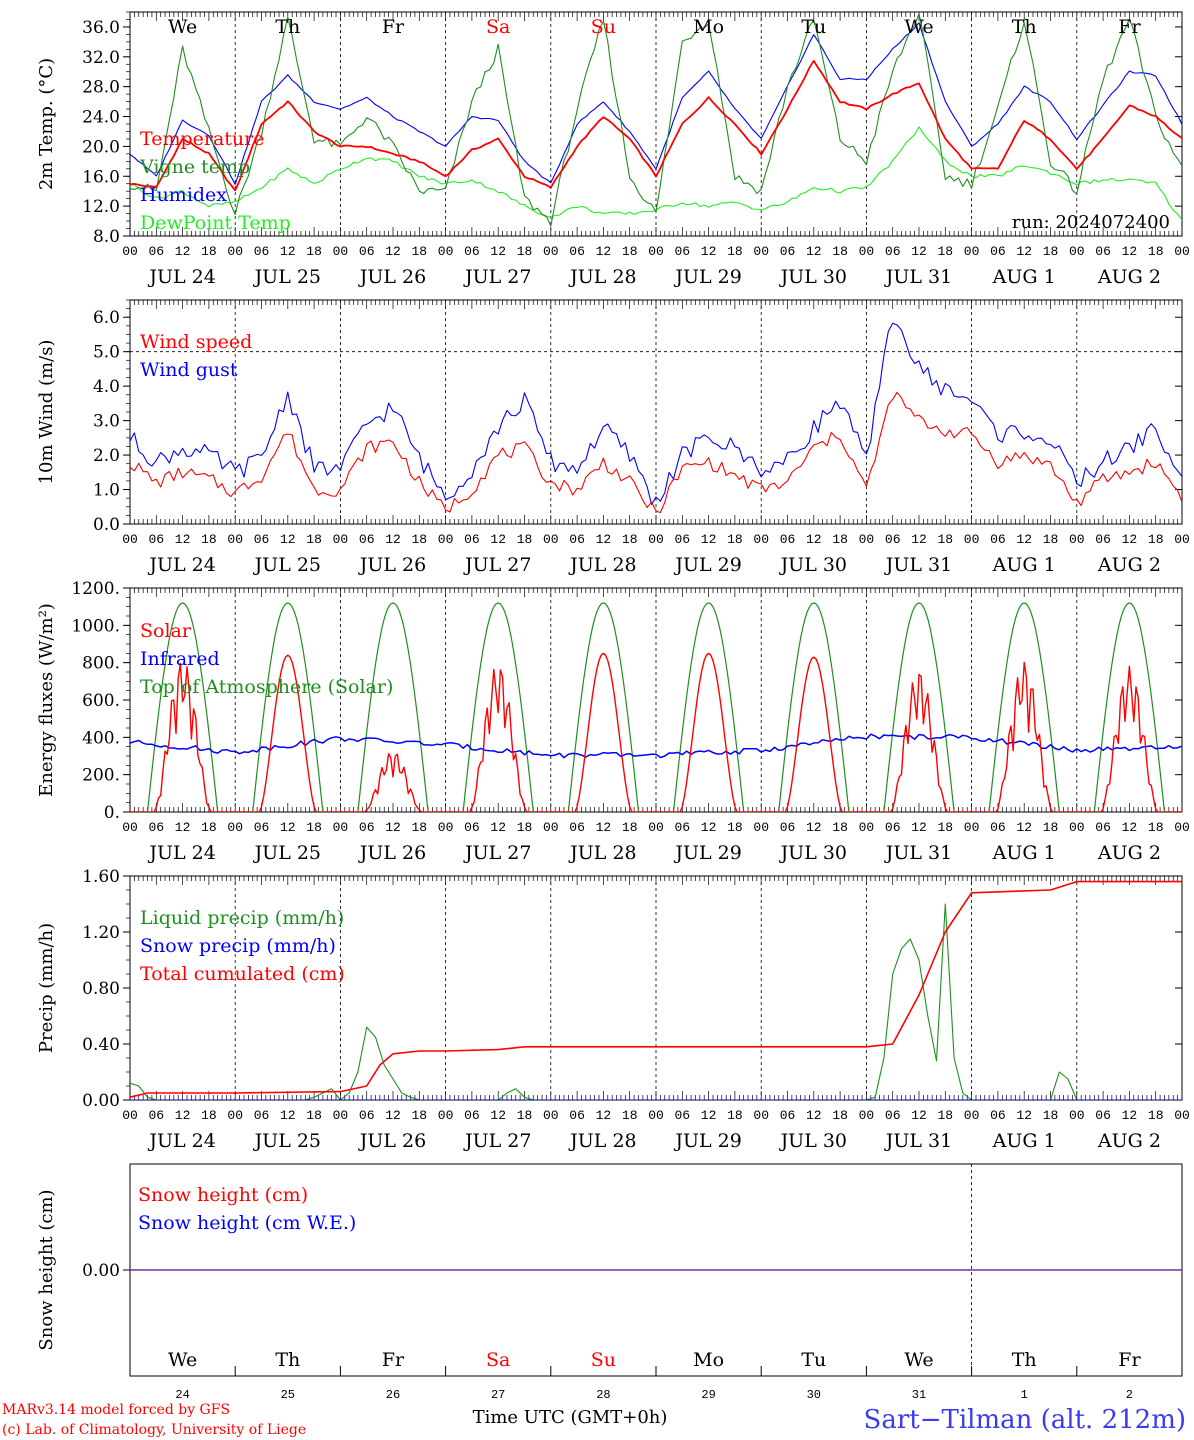 This screenshot has width=1194, height=1440. What do you see at coordinates (392, 565) in the screenshot?
I see `date-label: JUL 26` at bounding box center [392, 565].